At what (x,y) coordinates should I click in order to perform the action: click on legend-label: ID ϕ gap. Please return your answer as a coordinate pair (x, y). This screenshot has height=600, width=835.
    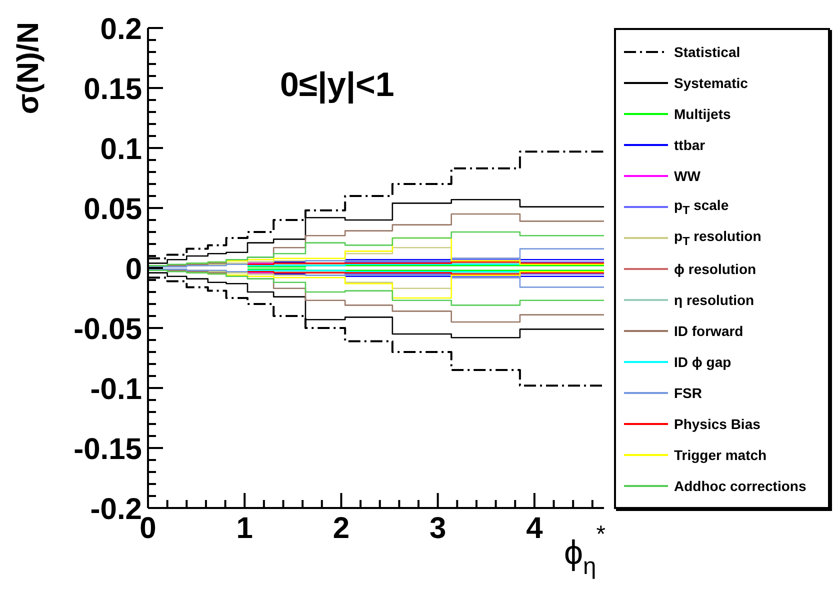
    Looking at the image, I should click on (703, 362).